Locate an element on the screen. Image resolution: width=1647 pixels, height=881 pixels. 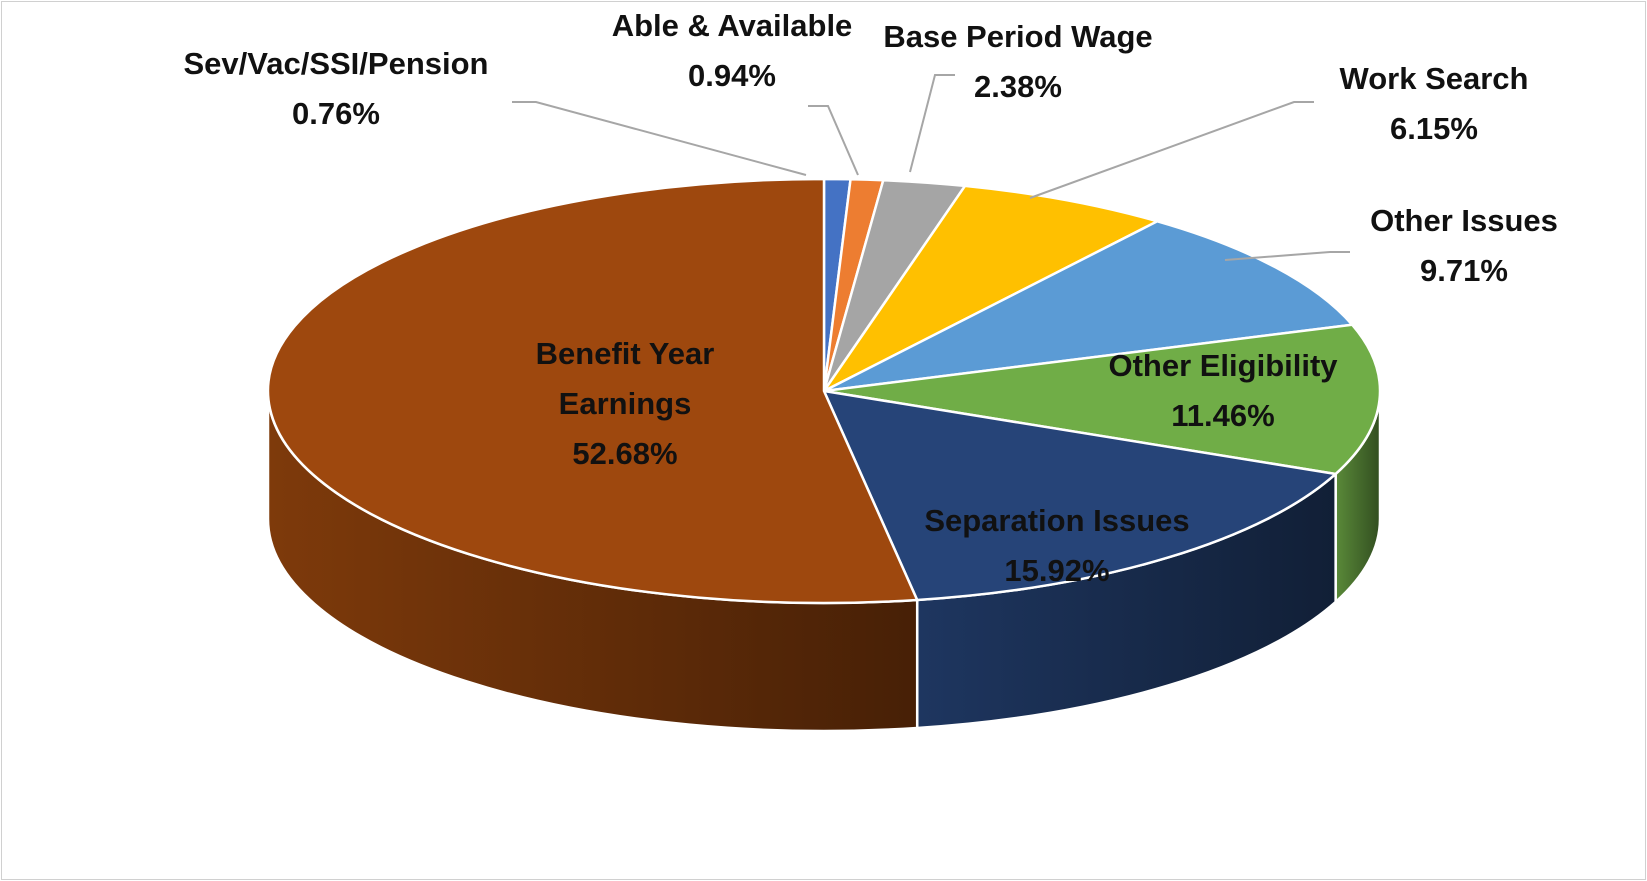
slice-value-label: 15.92% is located at coordinates (1056, 570).